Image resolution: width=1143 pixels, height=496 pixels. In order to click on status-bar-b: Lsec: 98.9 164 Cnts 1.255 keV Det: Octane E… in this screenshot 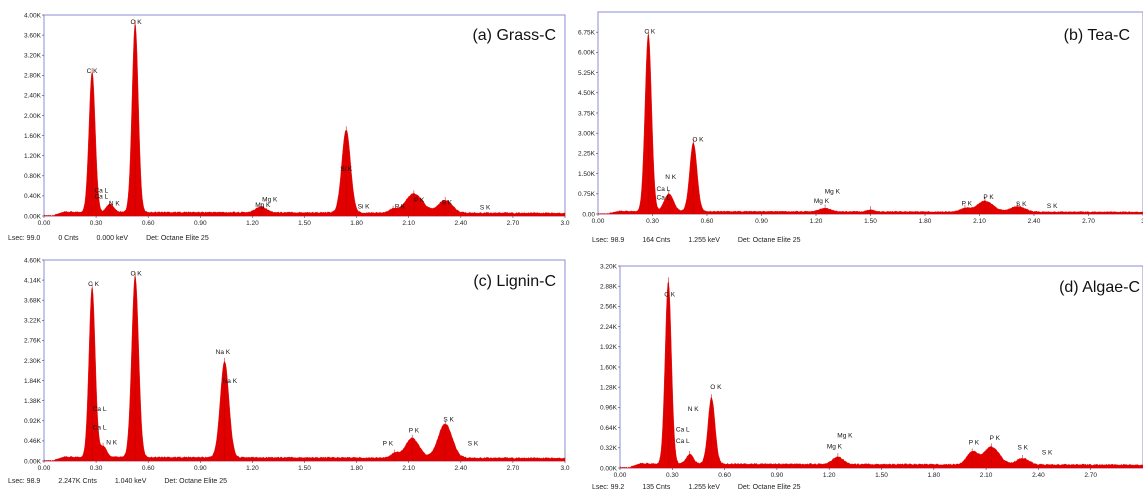, I will do `click(705, 240)`.